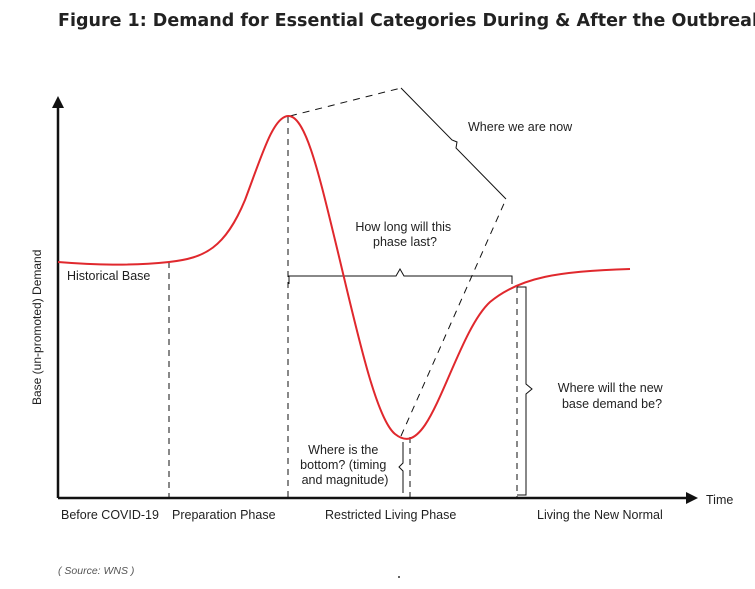 Image resolution: width=755 pixels, height=589 pixels. I want to click on label-new-base-line-2: base demand be?, so click(612, 404).